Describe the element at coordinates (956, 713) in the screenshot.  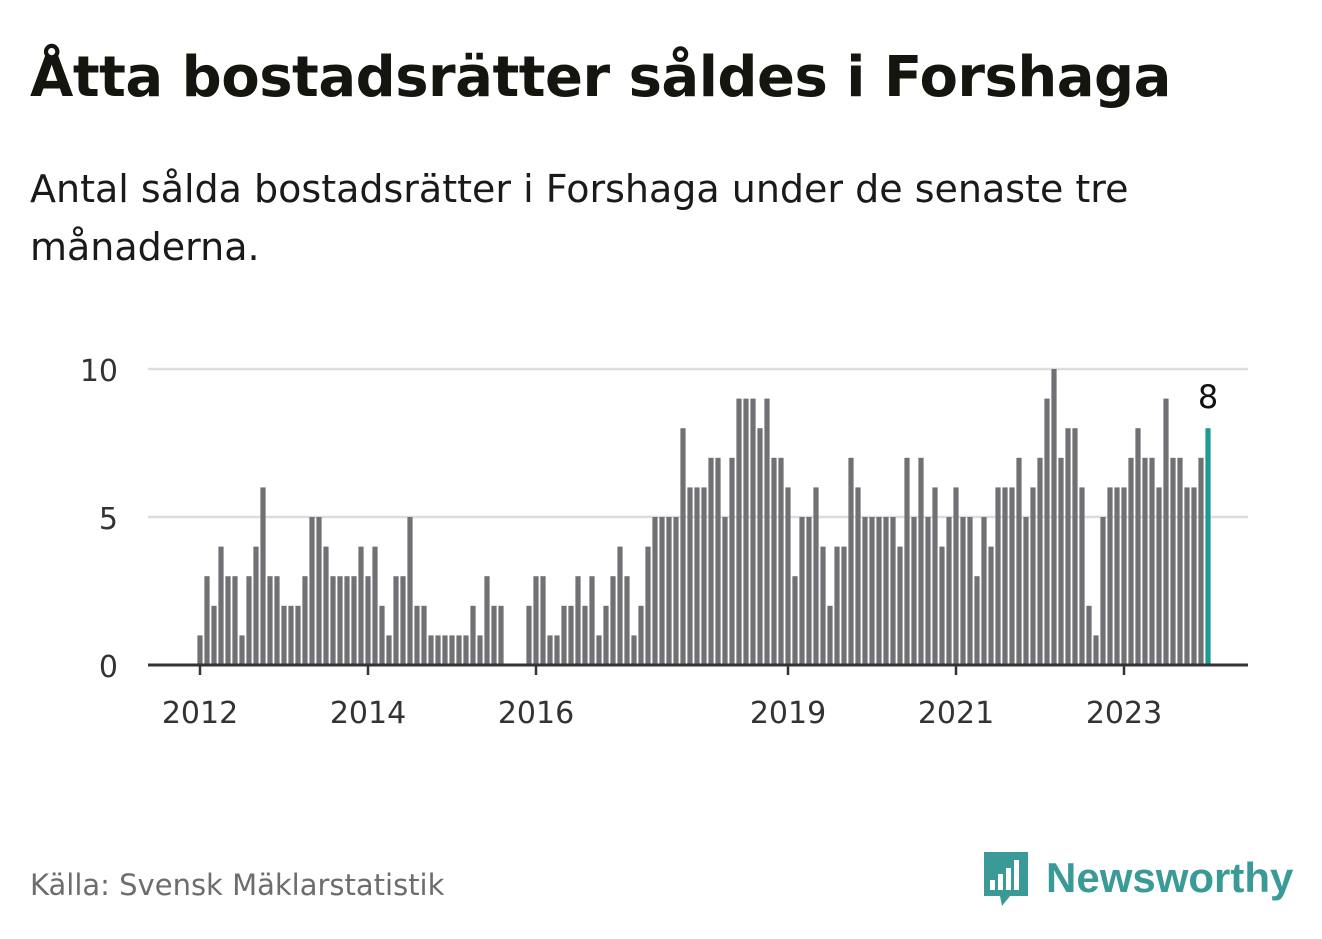
I see `x-tick-label: 2021` at that location.